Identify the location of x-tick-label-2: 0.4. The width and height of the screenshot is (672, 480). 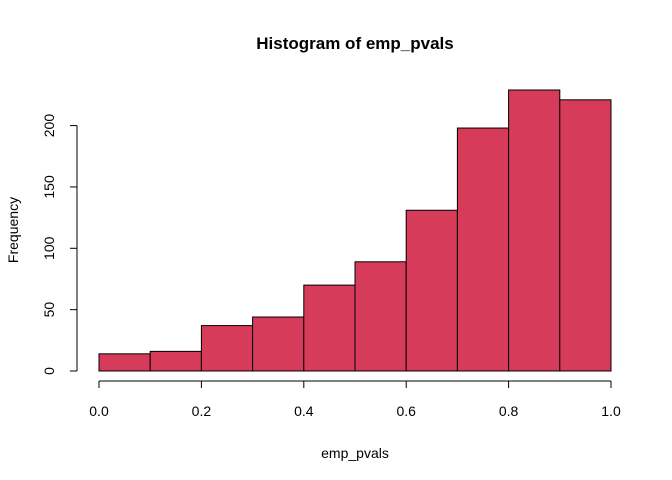
(304, 411).